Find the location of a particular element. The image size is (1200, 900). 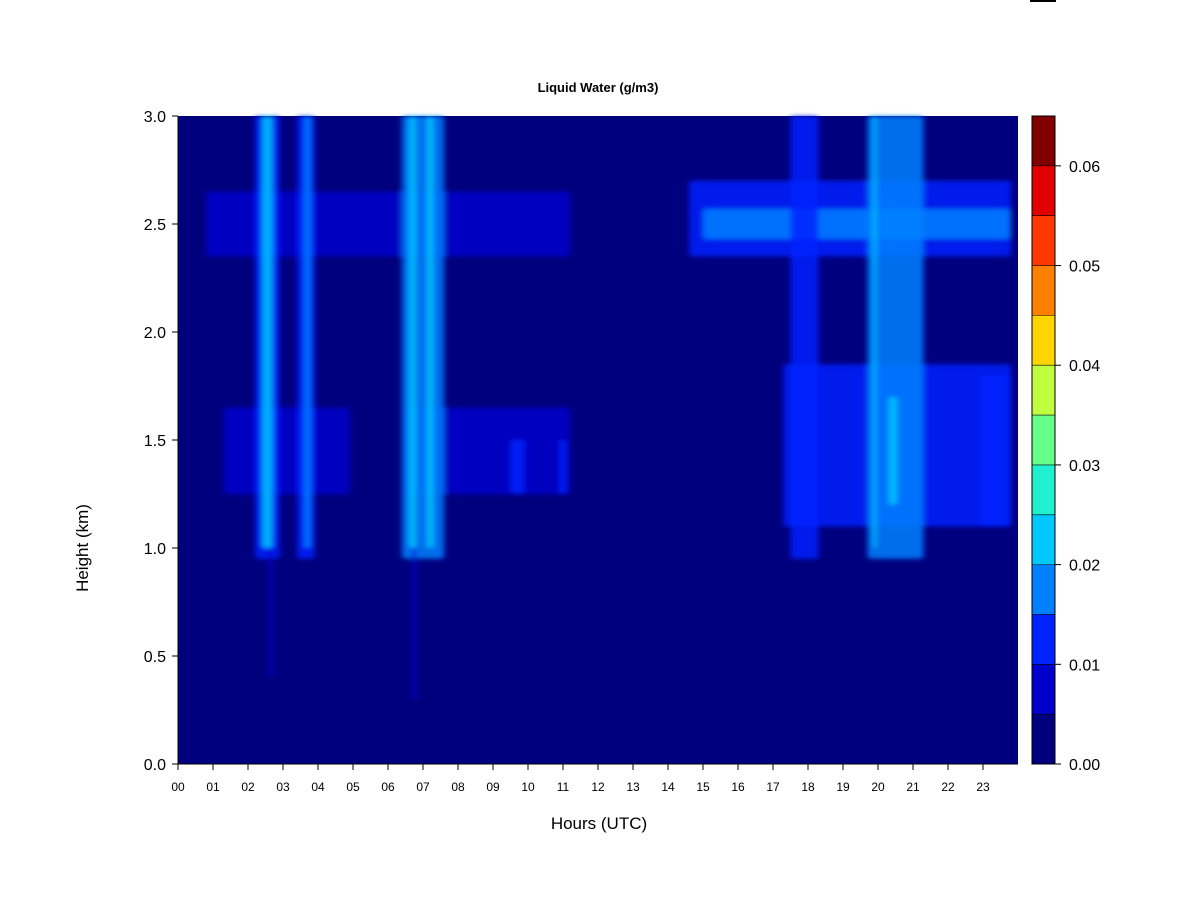

y-tick-label: 1.0 is located at coordinates (155, 549).